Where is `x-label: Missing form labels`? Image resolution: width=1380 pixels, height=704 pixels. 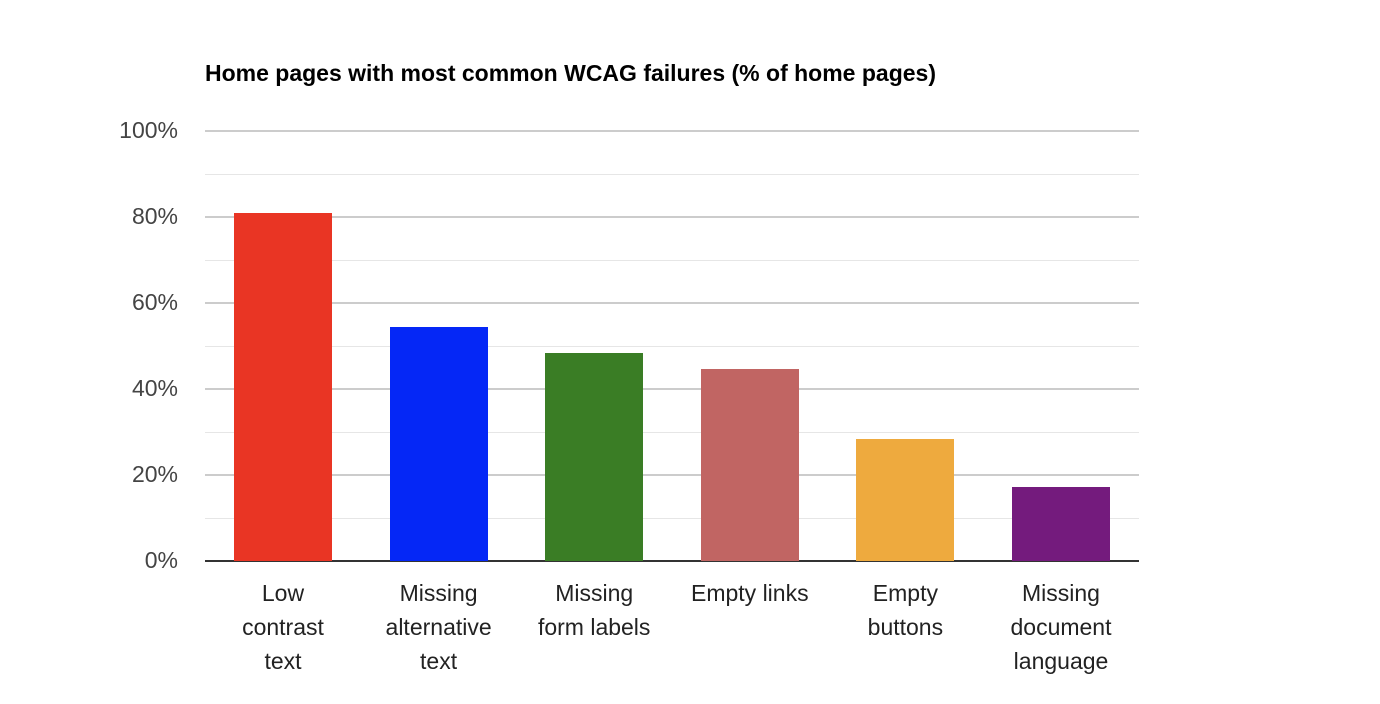 x-label: Missing form labels is located at coordinates (594, 610).